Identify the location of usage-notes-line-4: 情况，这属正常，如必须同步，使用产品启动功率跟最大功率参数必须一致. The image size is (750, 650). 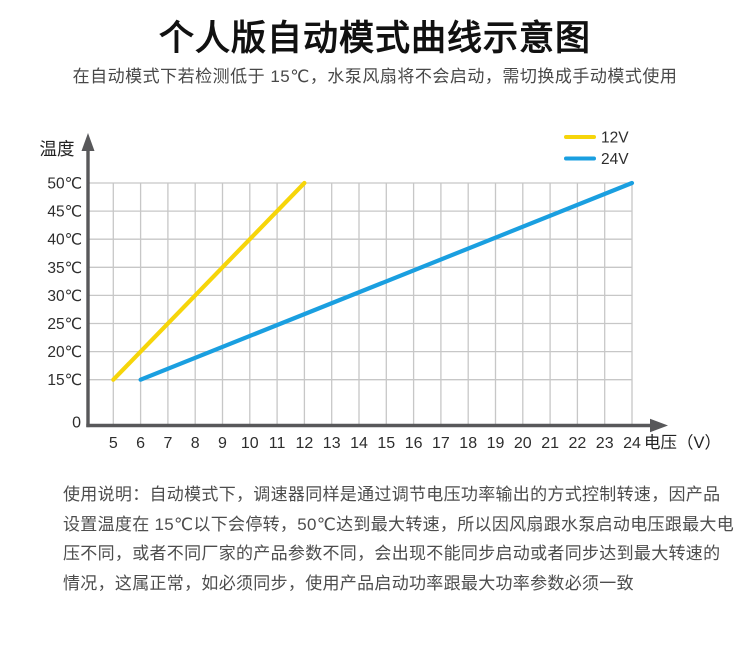
(348, 583).